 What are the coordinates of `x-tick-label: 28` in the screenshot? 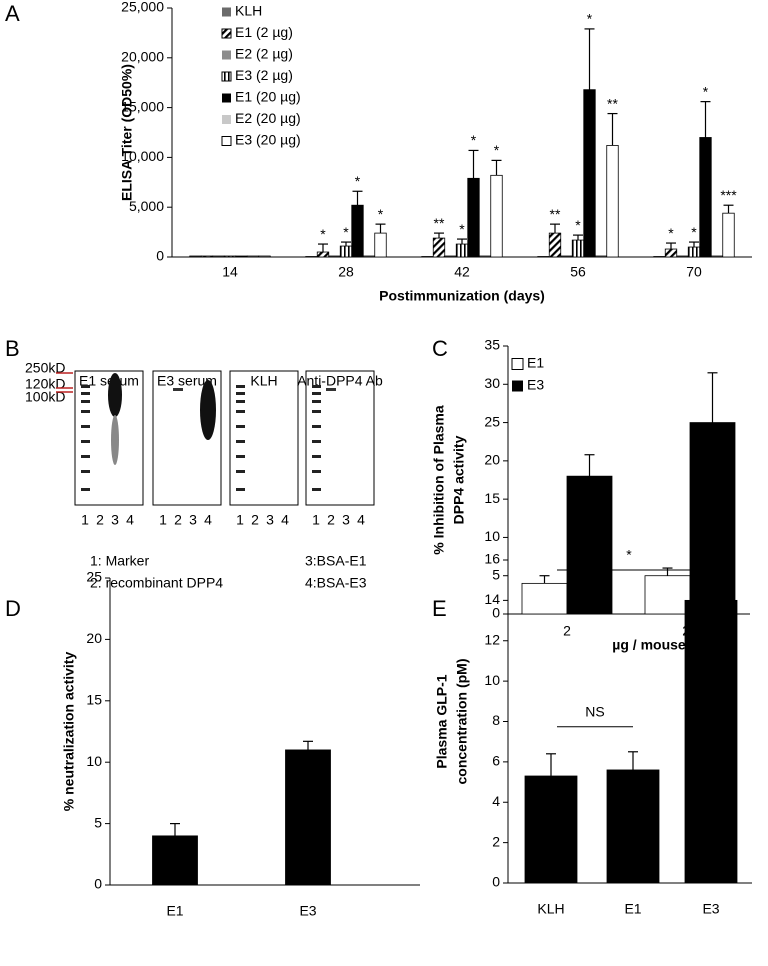 It's located at (346, 272).